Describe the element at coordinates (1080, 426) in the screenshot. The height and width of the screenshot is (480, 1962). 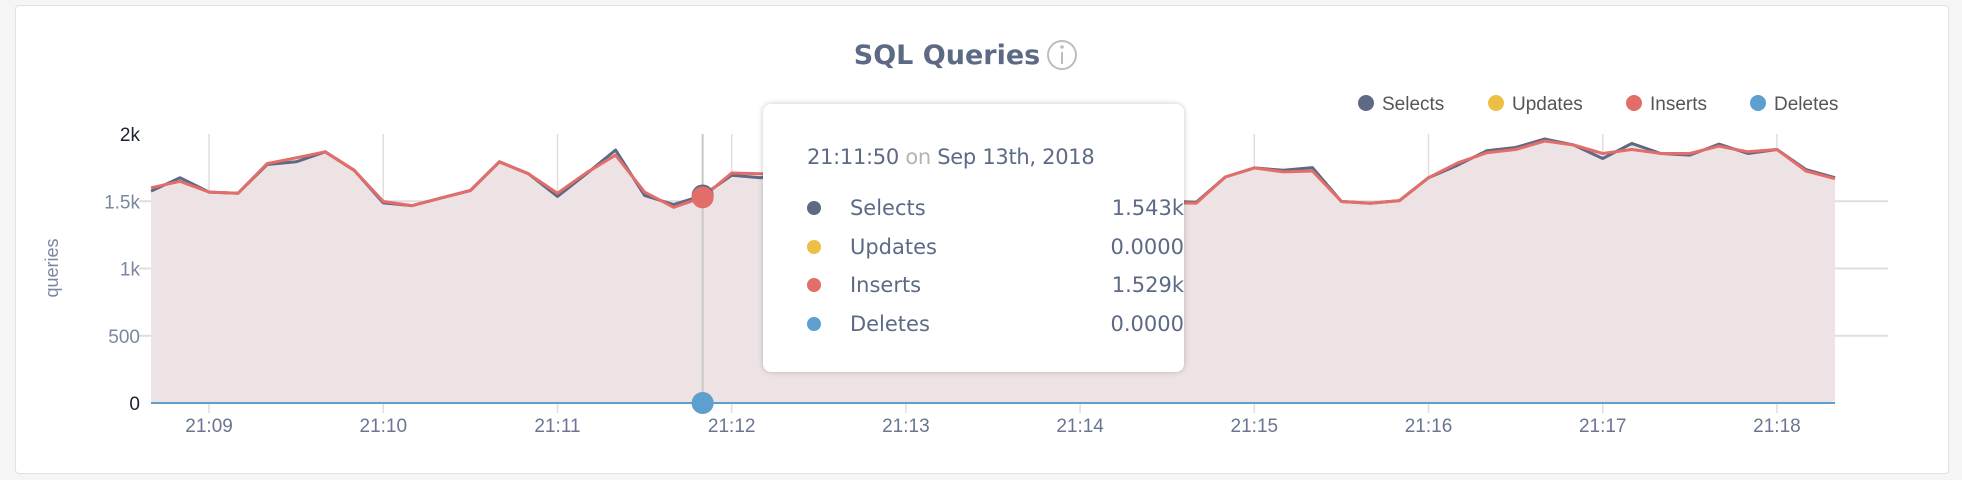
I see `x-tick-label: 21:14` at that location.